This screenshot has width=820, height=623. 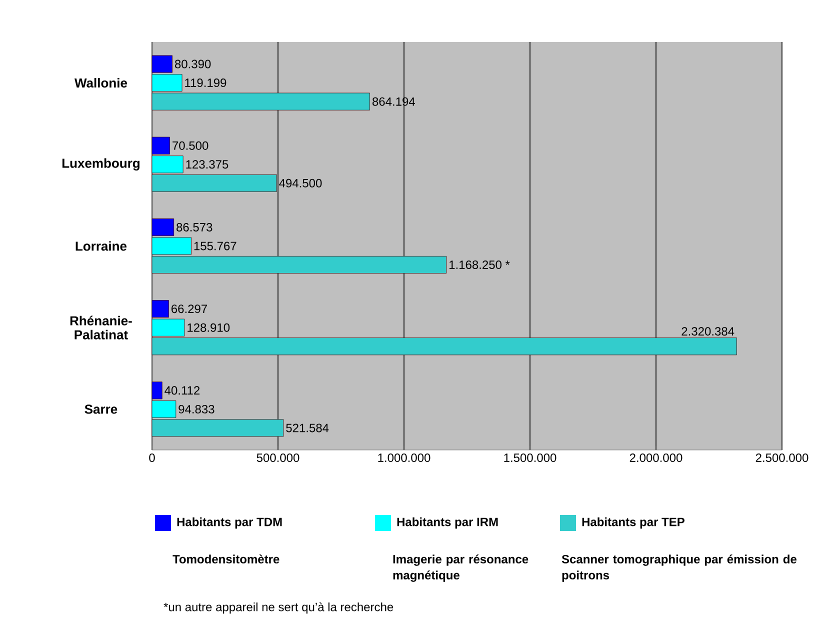 I want to click on text: Tomodensitomètre, so click(x=226, y=559).